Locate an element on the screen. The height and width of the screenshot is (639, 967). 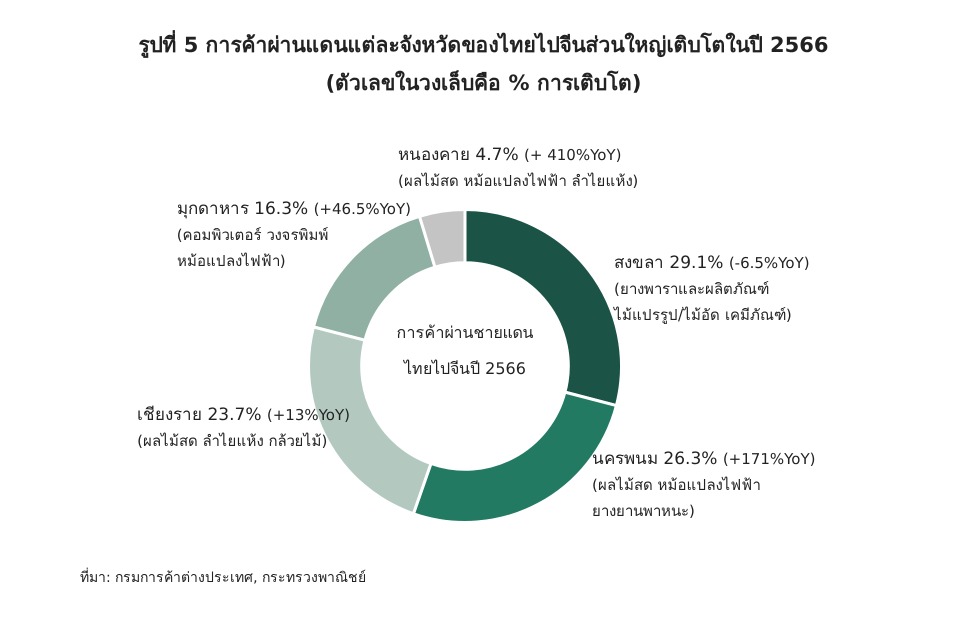
text: (ยางพาราและผลิตภัณฑ์ ไม้แปรรูป/ไม้อัด เคมีภัณฑ์) is located at coordinates (703, 302).